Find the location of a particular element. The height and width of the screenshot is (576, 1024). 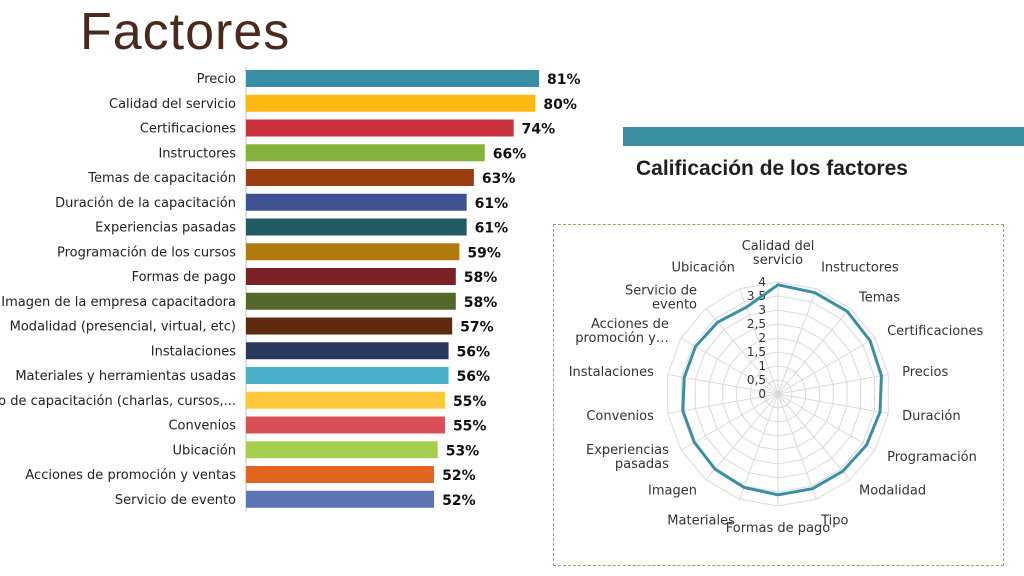

radar-tick-label: 4 is located at coordinates (762, 282).